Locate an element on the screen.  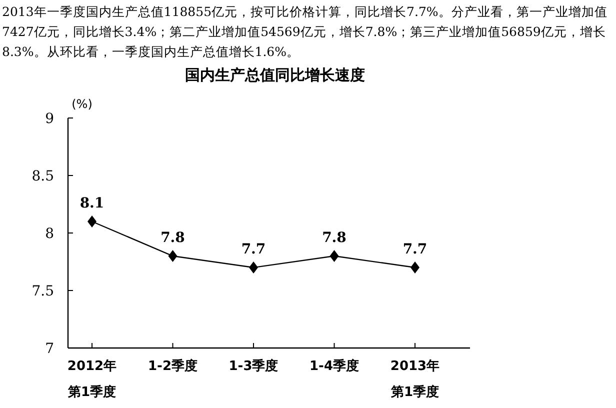
y-axis-title: (%) is located at coordinates (82, 104).